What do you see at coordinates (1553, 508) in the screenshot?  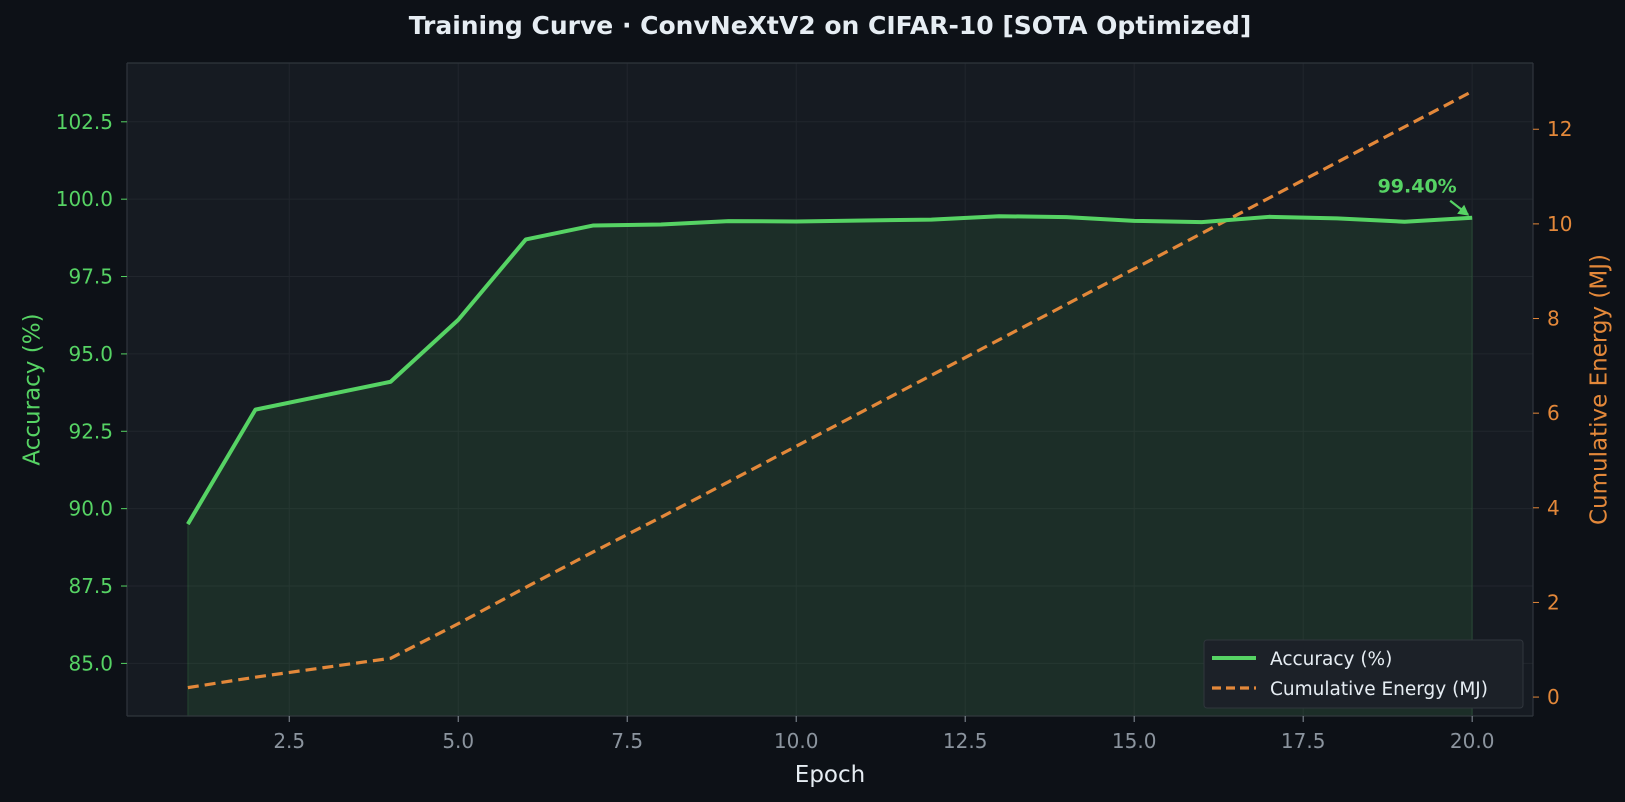 I see `y-right-tick-label: 4` at bounding box center [1553, 508].